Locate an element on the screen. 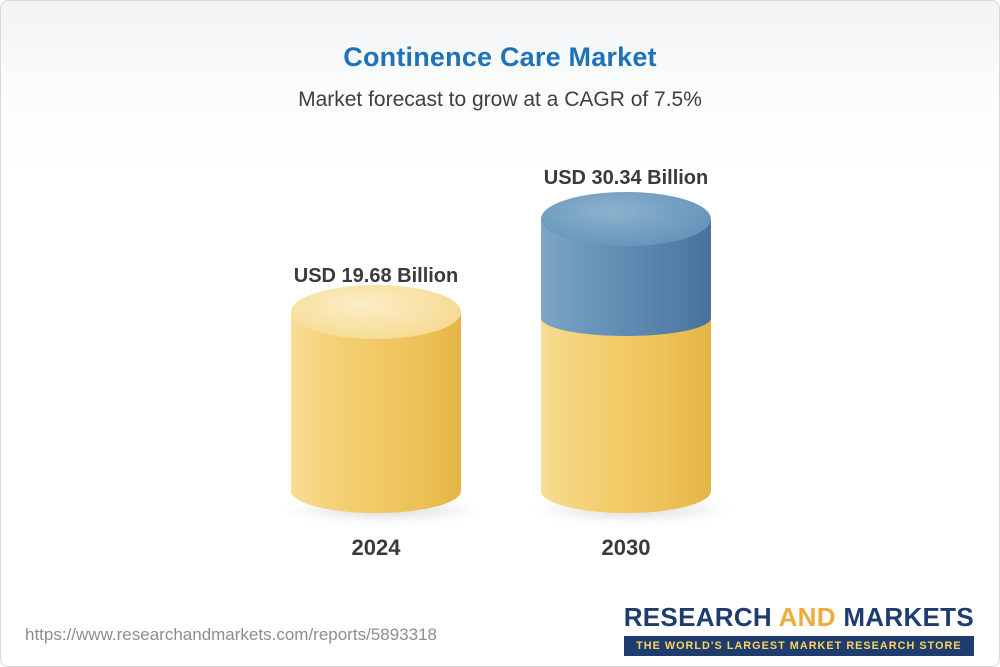  bar-2024-cylinder is located at coordinates (376, 412).